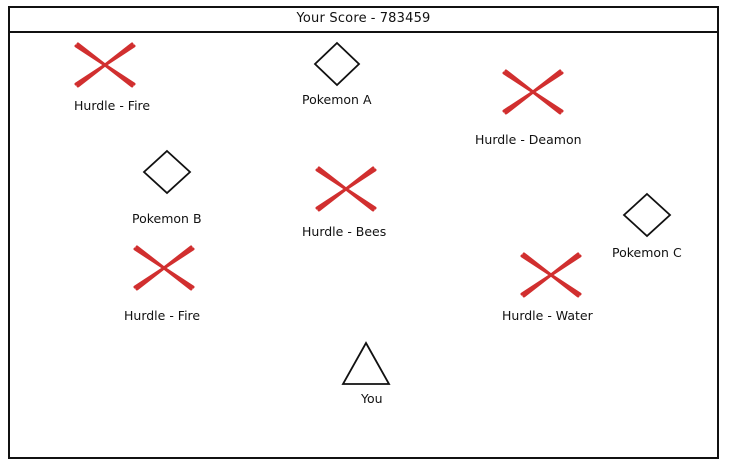 Image resolution: width=730 pixels, height=469 pixels. I want to click on hurdle-fire-top-label: Hurdle - Fire, so click(112, 105).